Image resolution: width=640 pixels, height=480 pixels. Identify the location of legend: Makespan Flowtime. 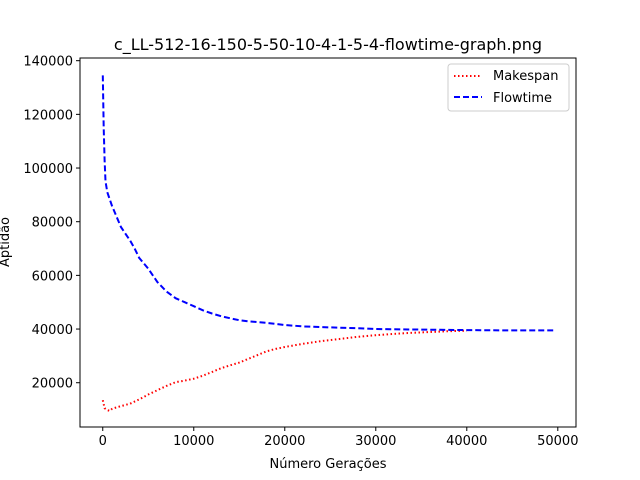
(508, 87).